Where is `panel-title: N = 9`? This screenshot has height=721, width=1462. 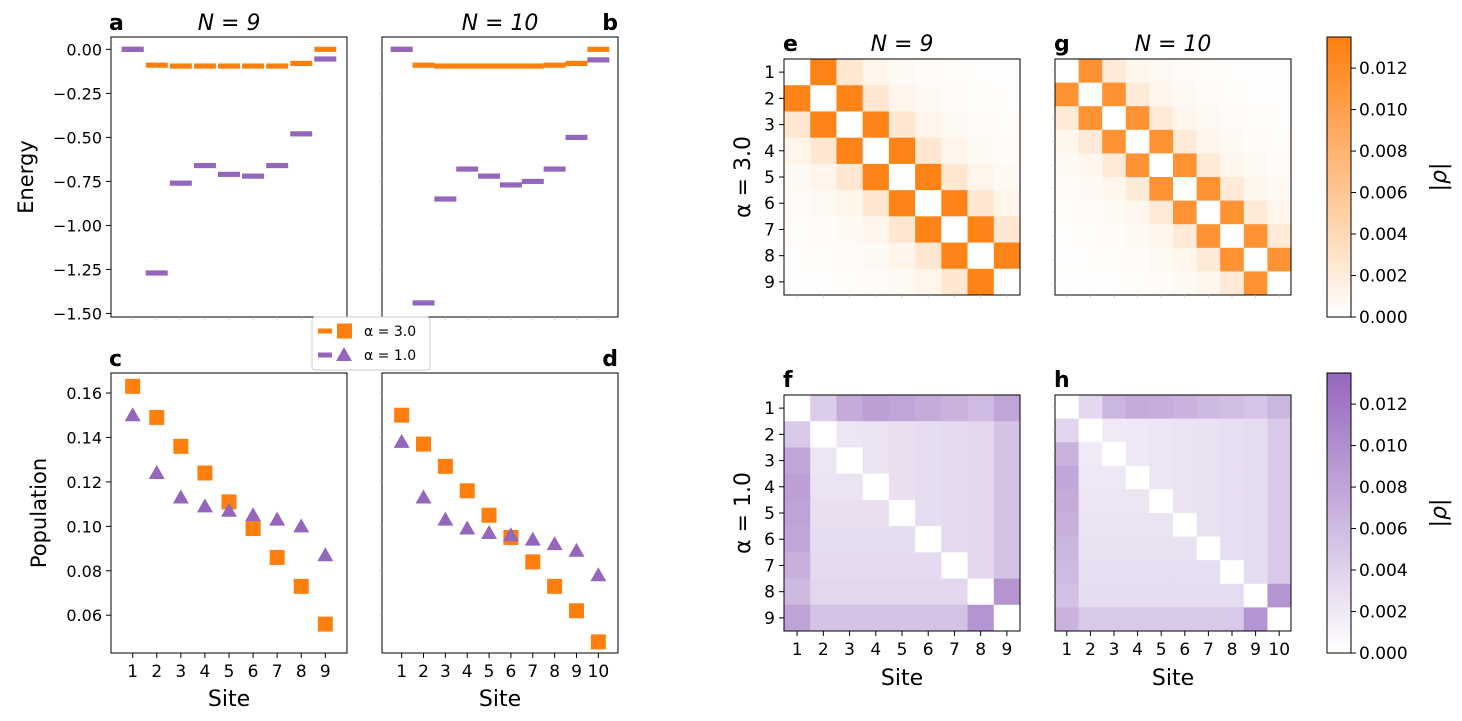
panel-title: N = 9 is located at coordinates (902, 44).